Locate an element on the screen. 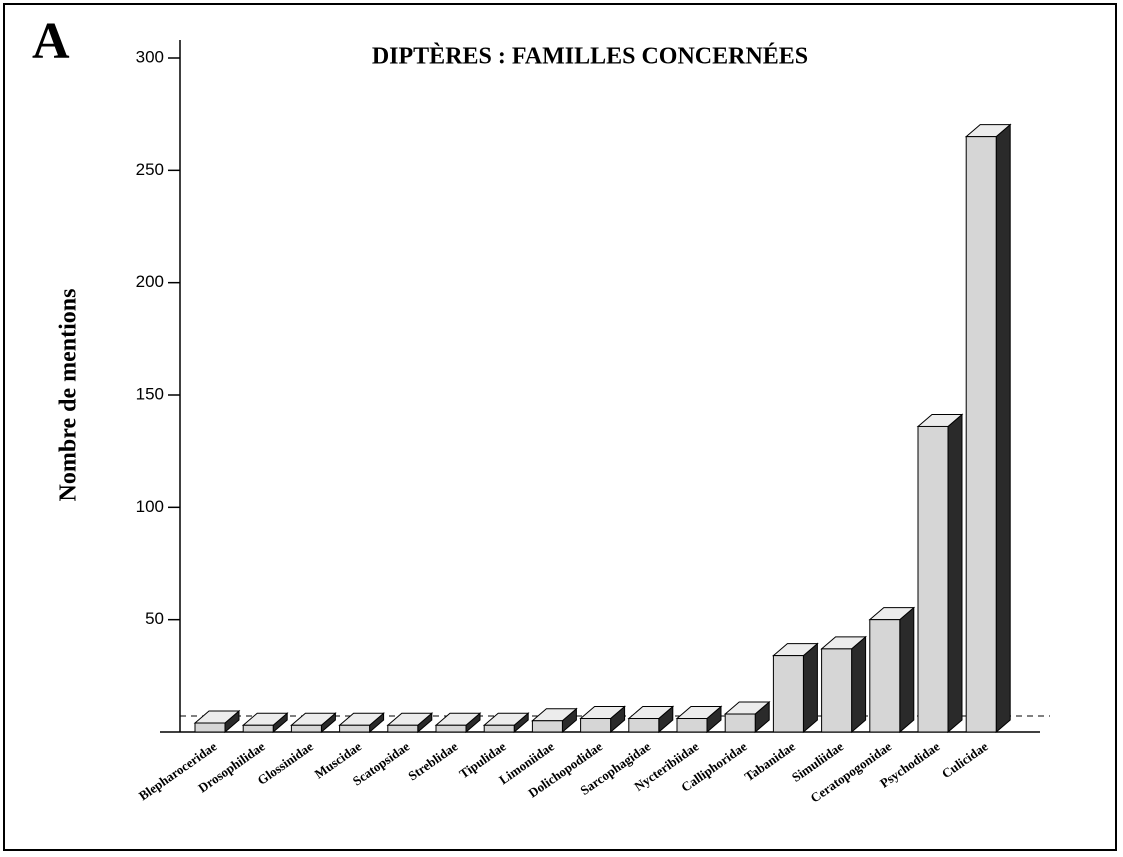  y-tick-label: 300 is located at coordinates (150, 56).